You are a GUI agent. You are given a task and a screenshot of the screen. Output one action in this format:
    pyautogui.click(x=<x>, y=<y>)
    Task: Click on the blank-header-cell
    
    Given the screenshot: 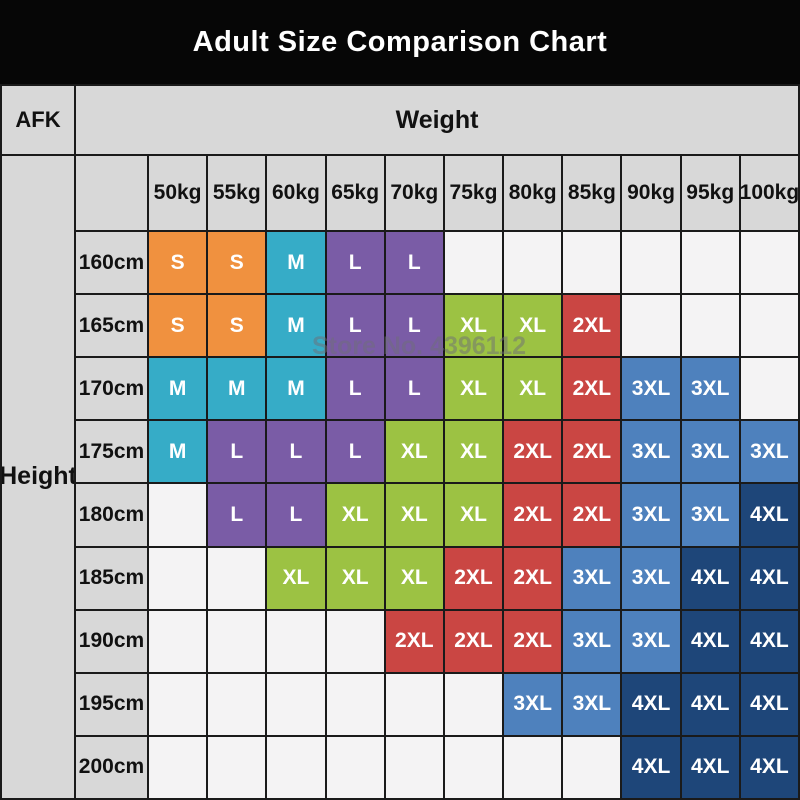 What is the action you would take?
    pyautogui.click(x=111, y=193)
    